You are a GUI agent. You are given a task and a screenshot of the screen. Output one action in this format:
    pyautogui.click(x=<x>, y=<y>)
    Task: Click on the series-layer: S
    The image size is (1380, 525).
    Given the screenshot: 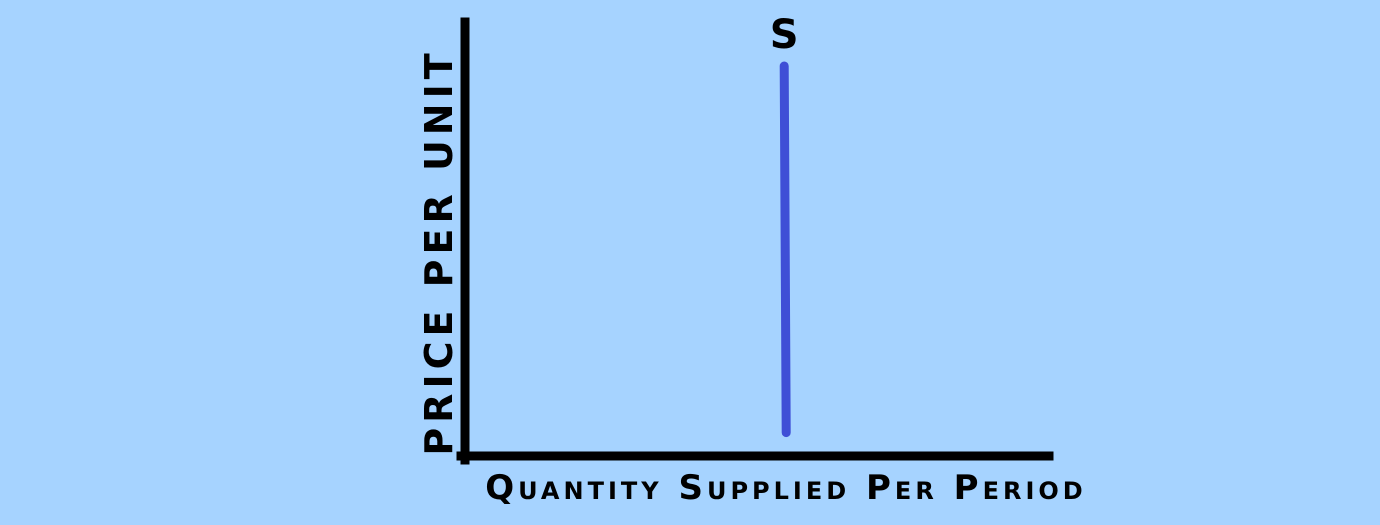 What is the action you would take?
    pyautogui.click(x=784, y=225)
    